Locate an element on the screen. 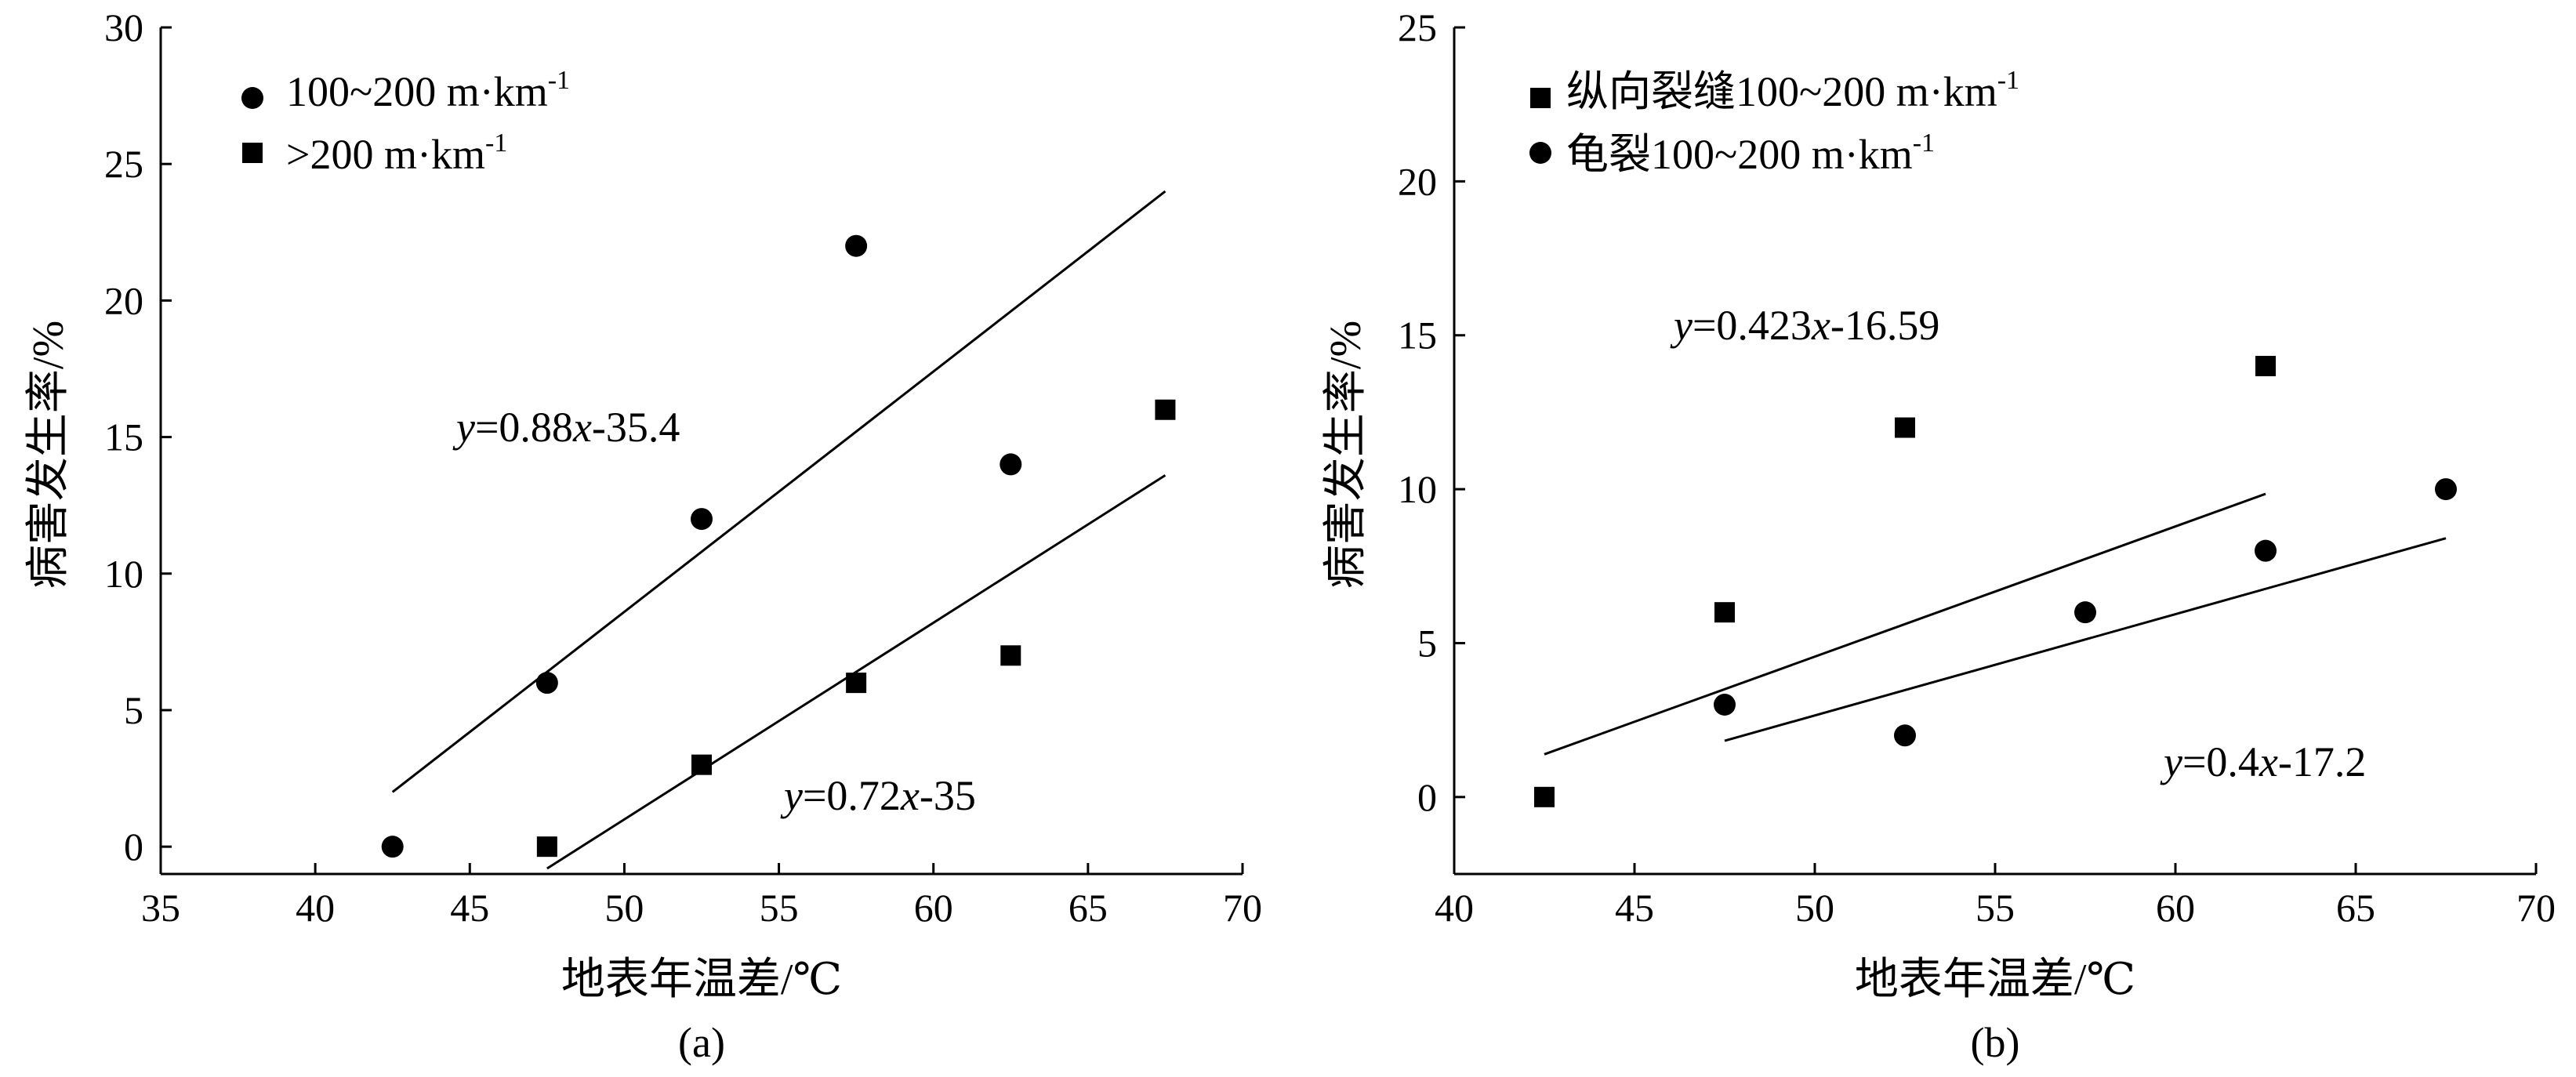  x-tick-label-b-0: 40 is located at coordinates (1454, 908).